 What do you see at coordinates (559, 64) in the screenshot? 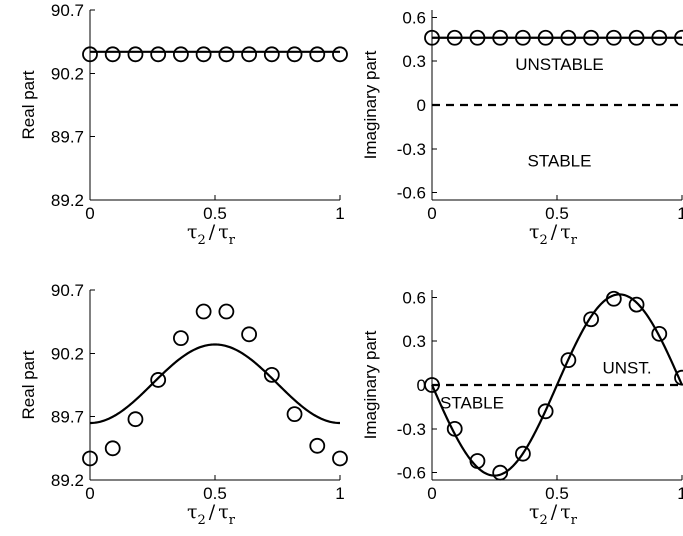
I see `region-annotation: UNSTABLE` at bounding box center [559, 64].